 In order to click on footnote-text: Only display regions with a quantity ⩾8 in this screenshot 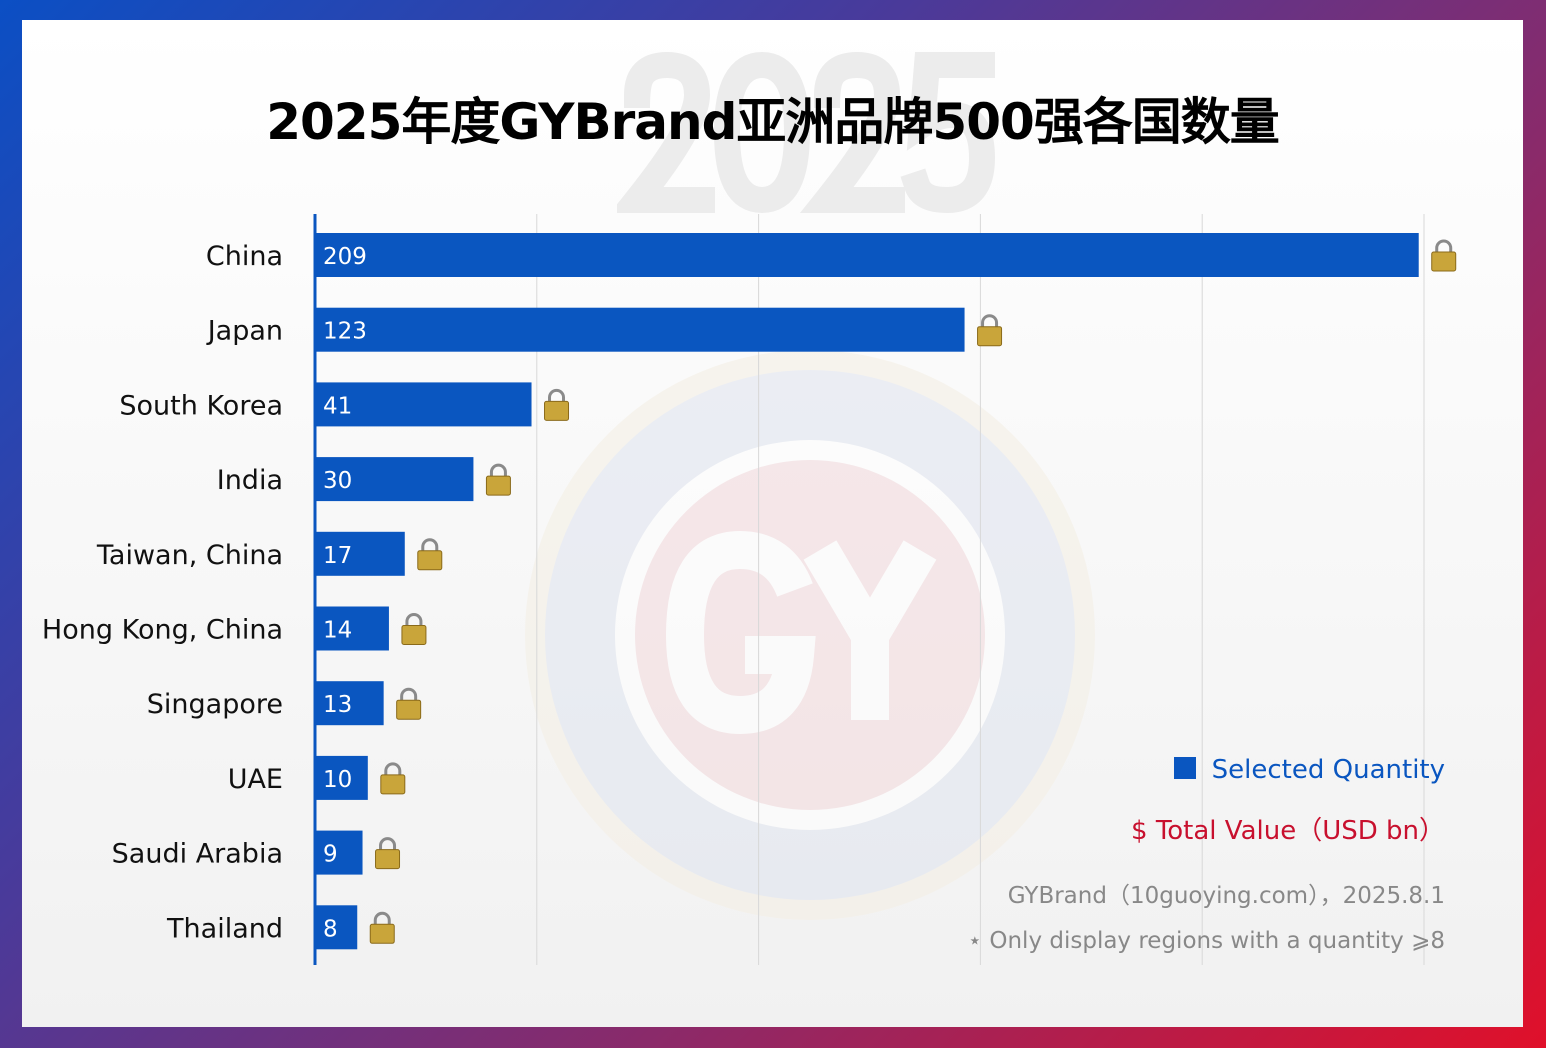, I will do `click(1217, 941)`.